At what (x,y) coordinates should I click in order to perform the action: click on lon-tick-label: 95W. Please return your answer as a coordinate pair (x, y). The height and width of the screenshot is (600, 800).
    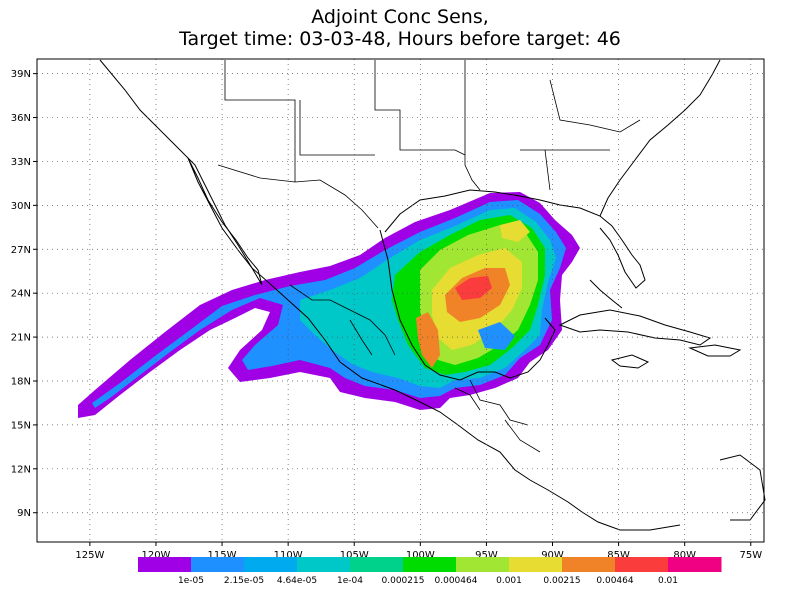
    Looking at the image, I should click on (486, 555).